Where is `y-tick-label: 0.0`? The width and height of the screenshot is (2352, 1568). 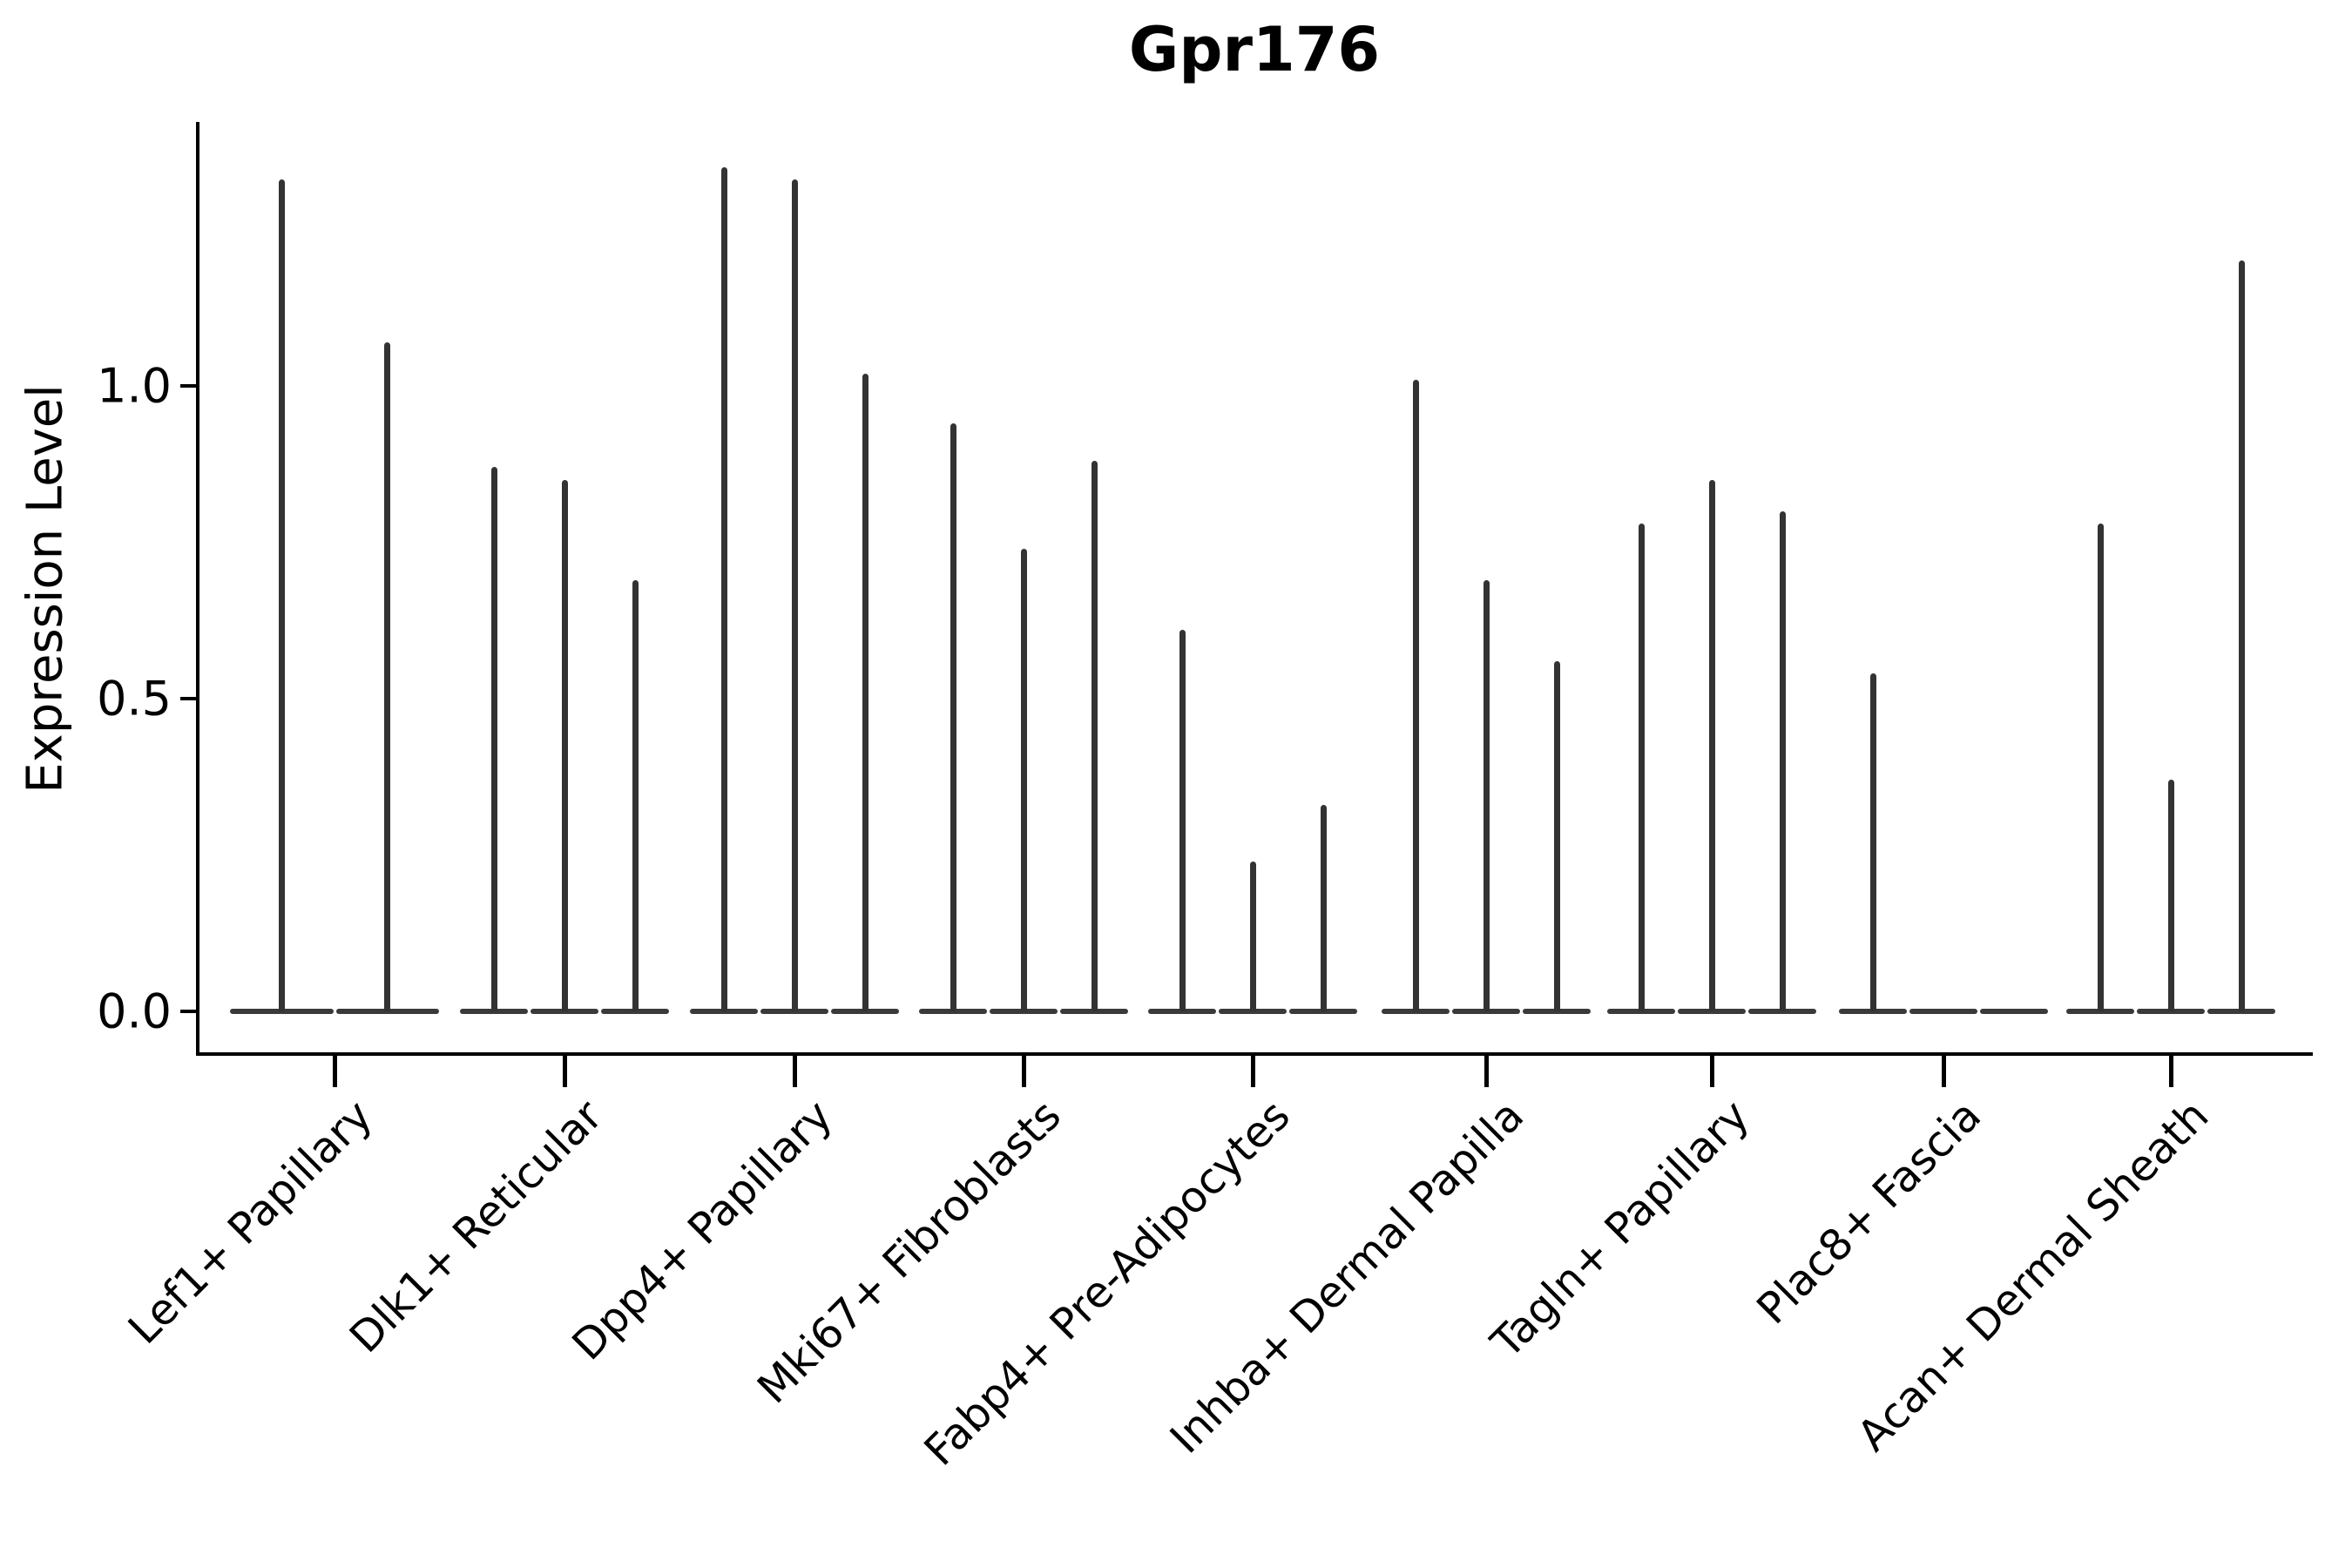
y-tick-label: 0.0 is located at coordinates (134, 1011).